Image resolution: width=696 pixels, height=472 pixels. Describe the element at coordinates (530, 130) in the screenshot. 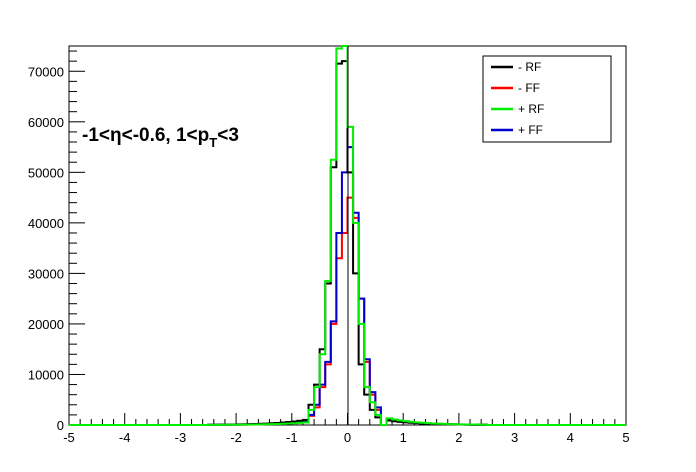

I see `legend-label: + FF` at that location.